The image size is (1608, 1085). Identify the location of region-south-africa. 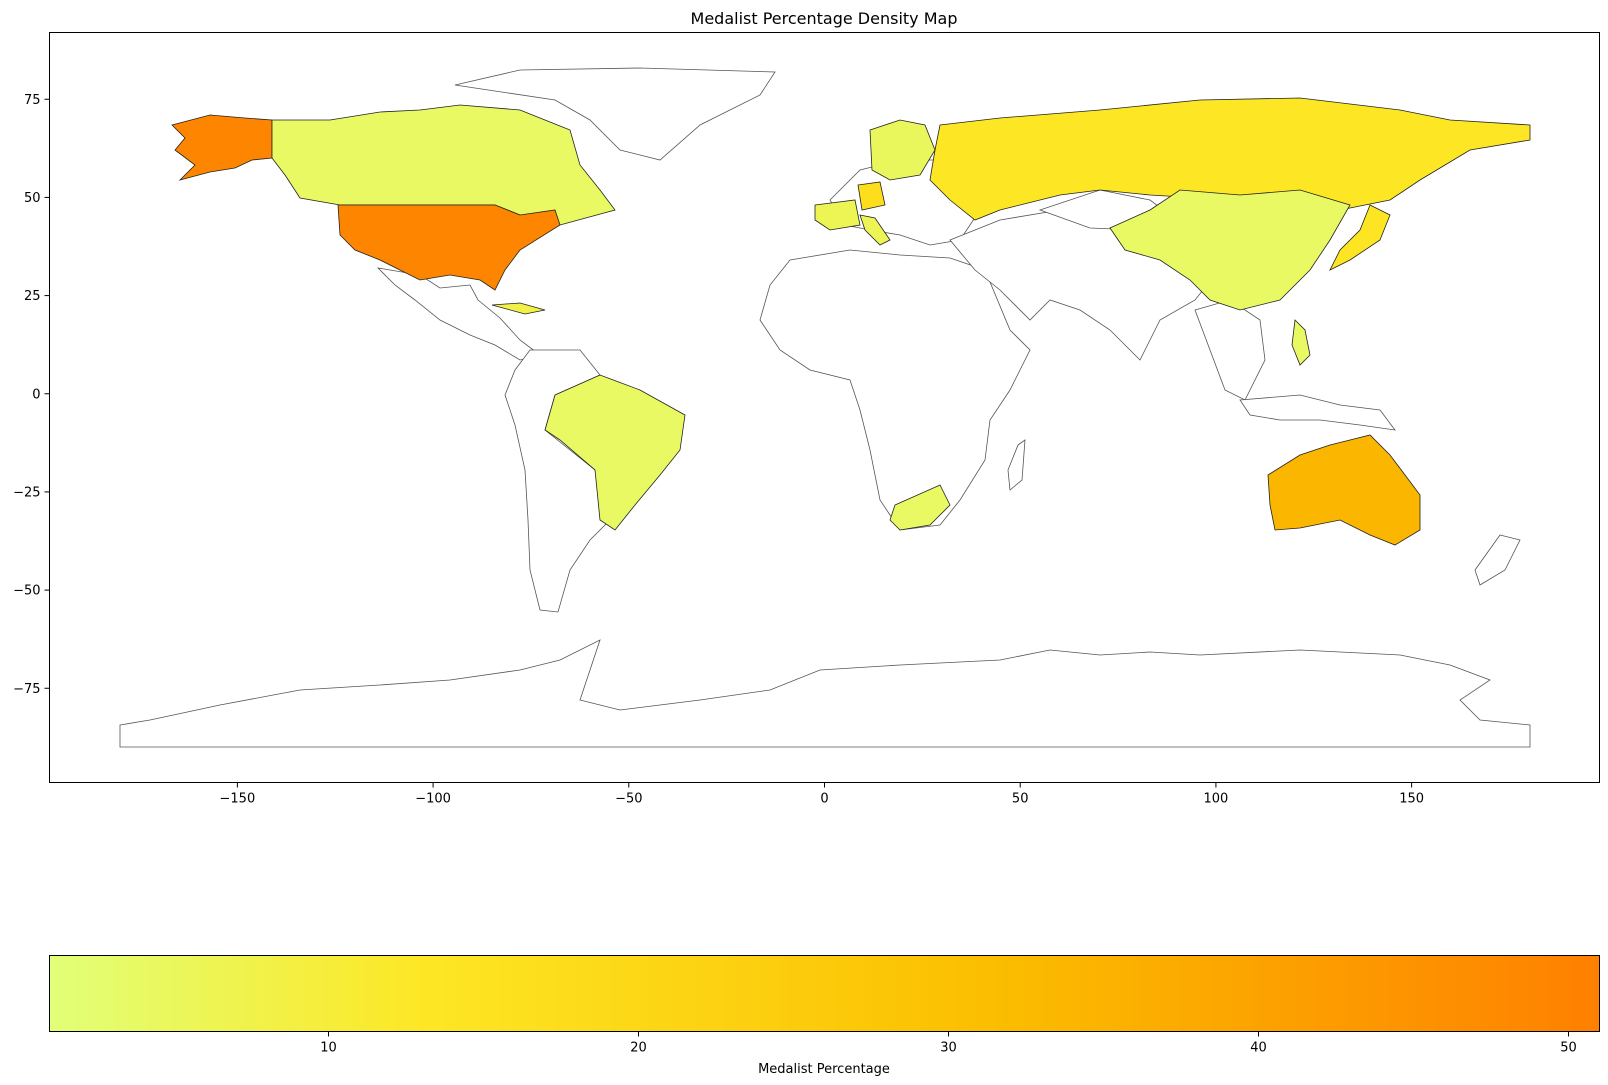
(920, 507).